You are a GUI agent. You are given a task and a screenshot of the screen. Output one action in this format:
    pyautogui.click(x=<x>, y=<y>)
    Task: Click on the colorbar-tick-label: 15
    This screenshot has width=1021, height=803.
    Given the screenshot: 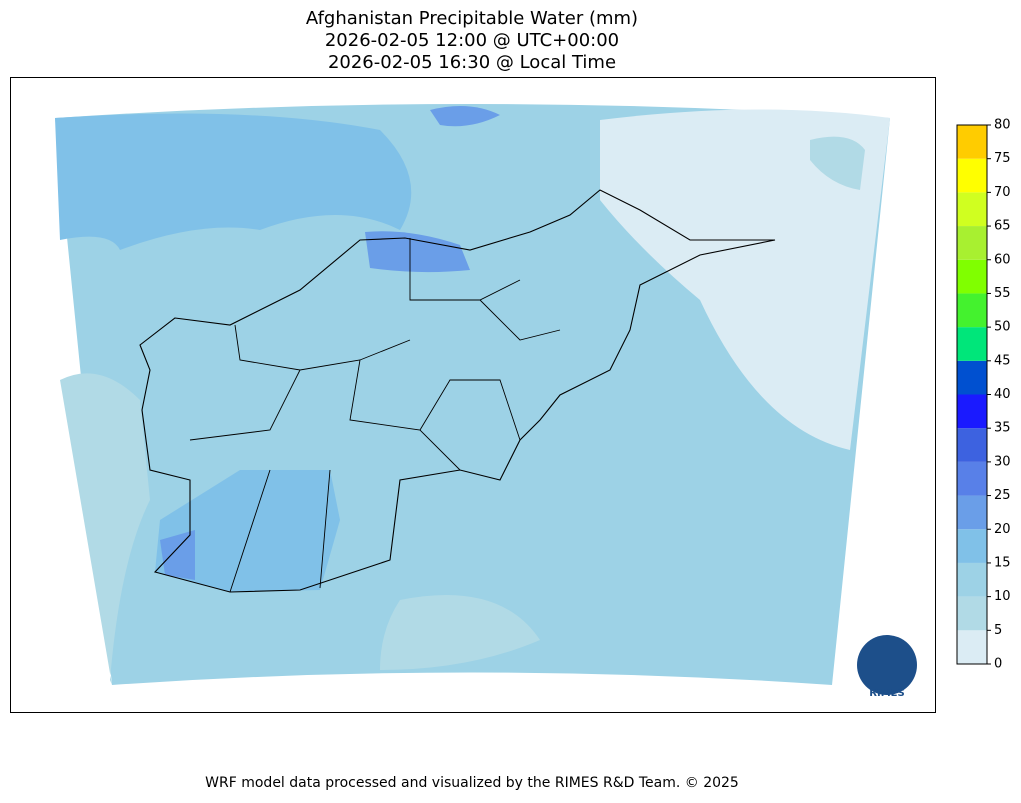 What is the action you would take?
    pyautogui.click(x=1002, y=562)
    